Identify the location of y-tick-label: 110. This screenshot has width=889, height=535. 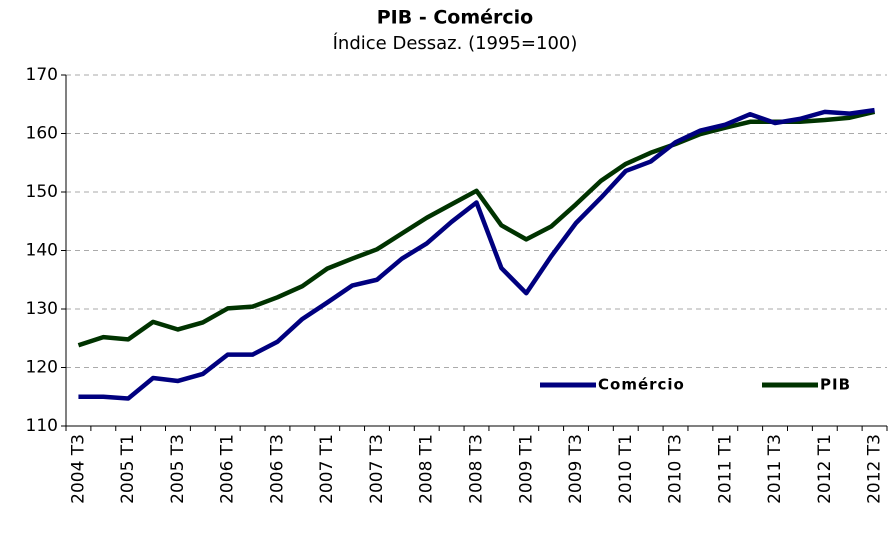
(42, 426).